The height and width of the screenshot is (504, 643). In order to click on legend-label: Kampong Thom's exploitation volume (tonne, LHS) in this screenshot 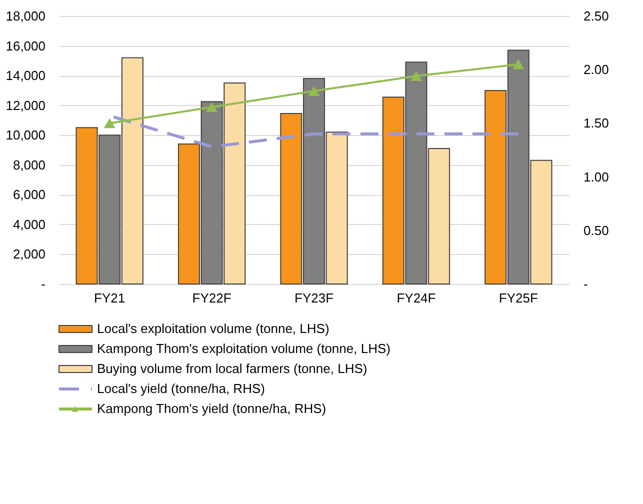, I will do `click(243, 348)`.